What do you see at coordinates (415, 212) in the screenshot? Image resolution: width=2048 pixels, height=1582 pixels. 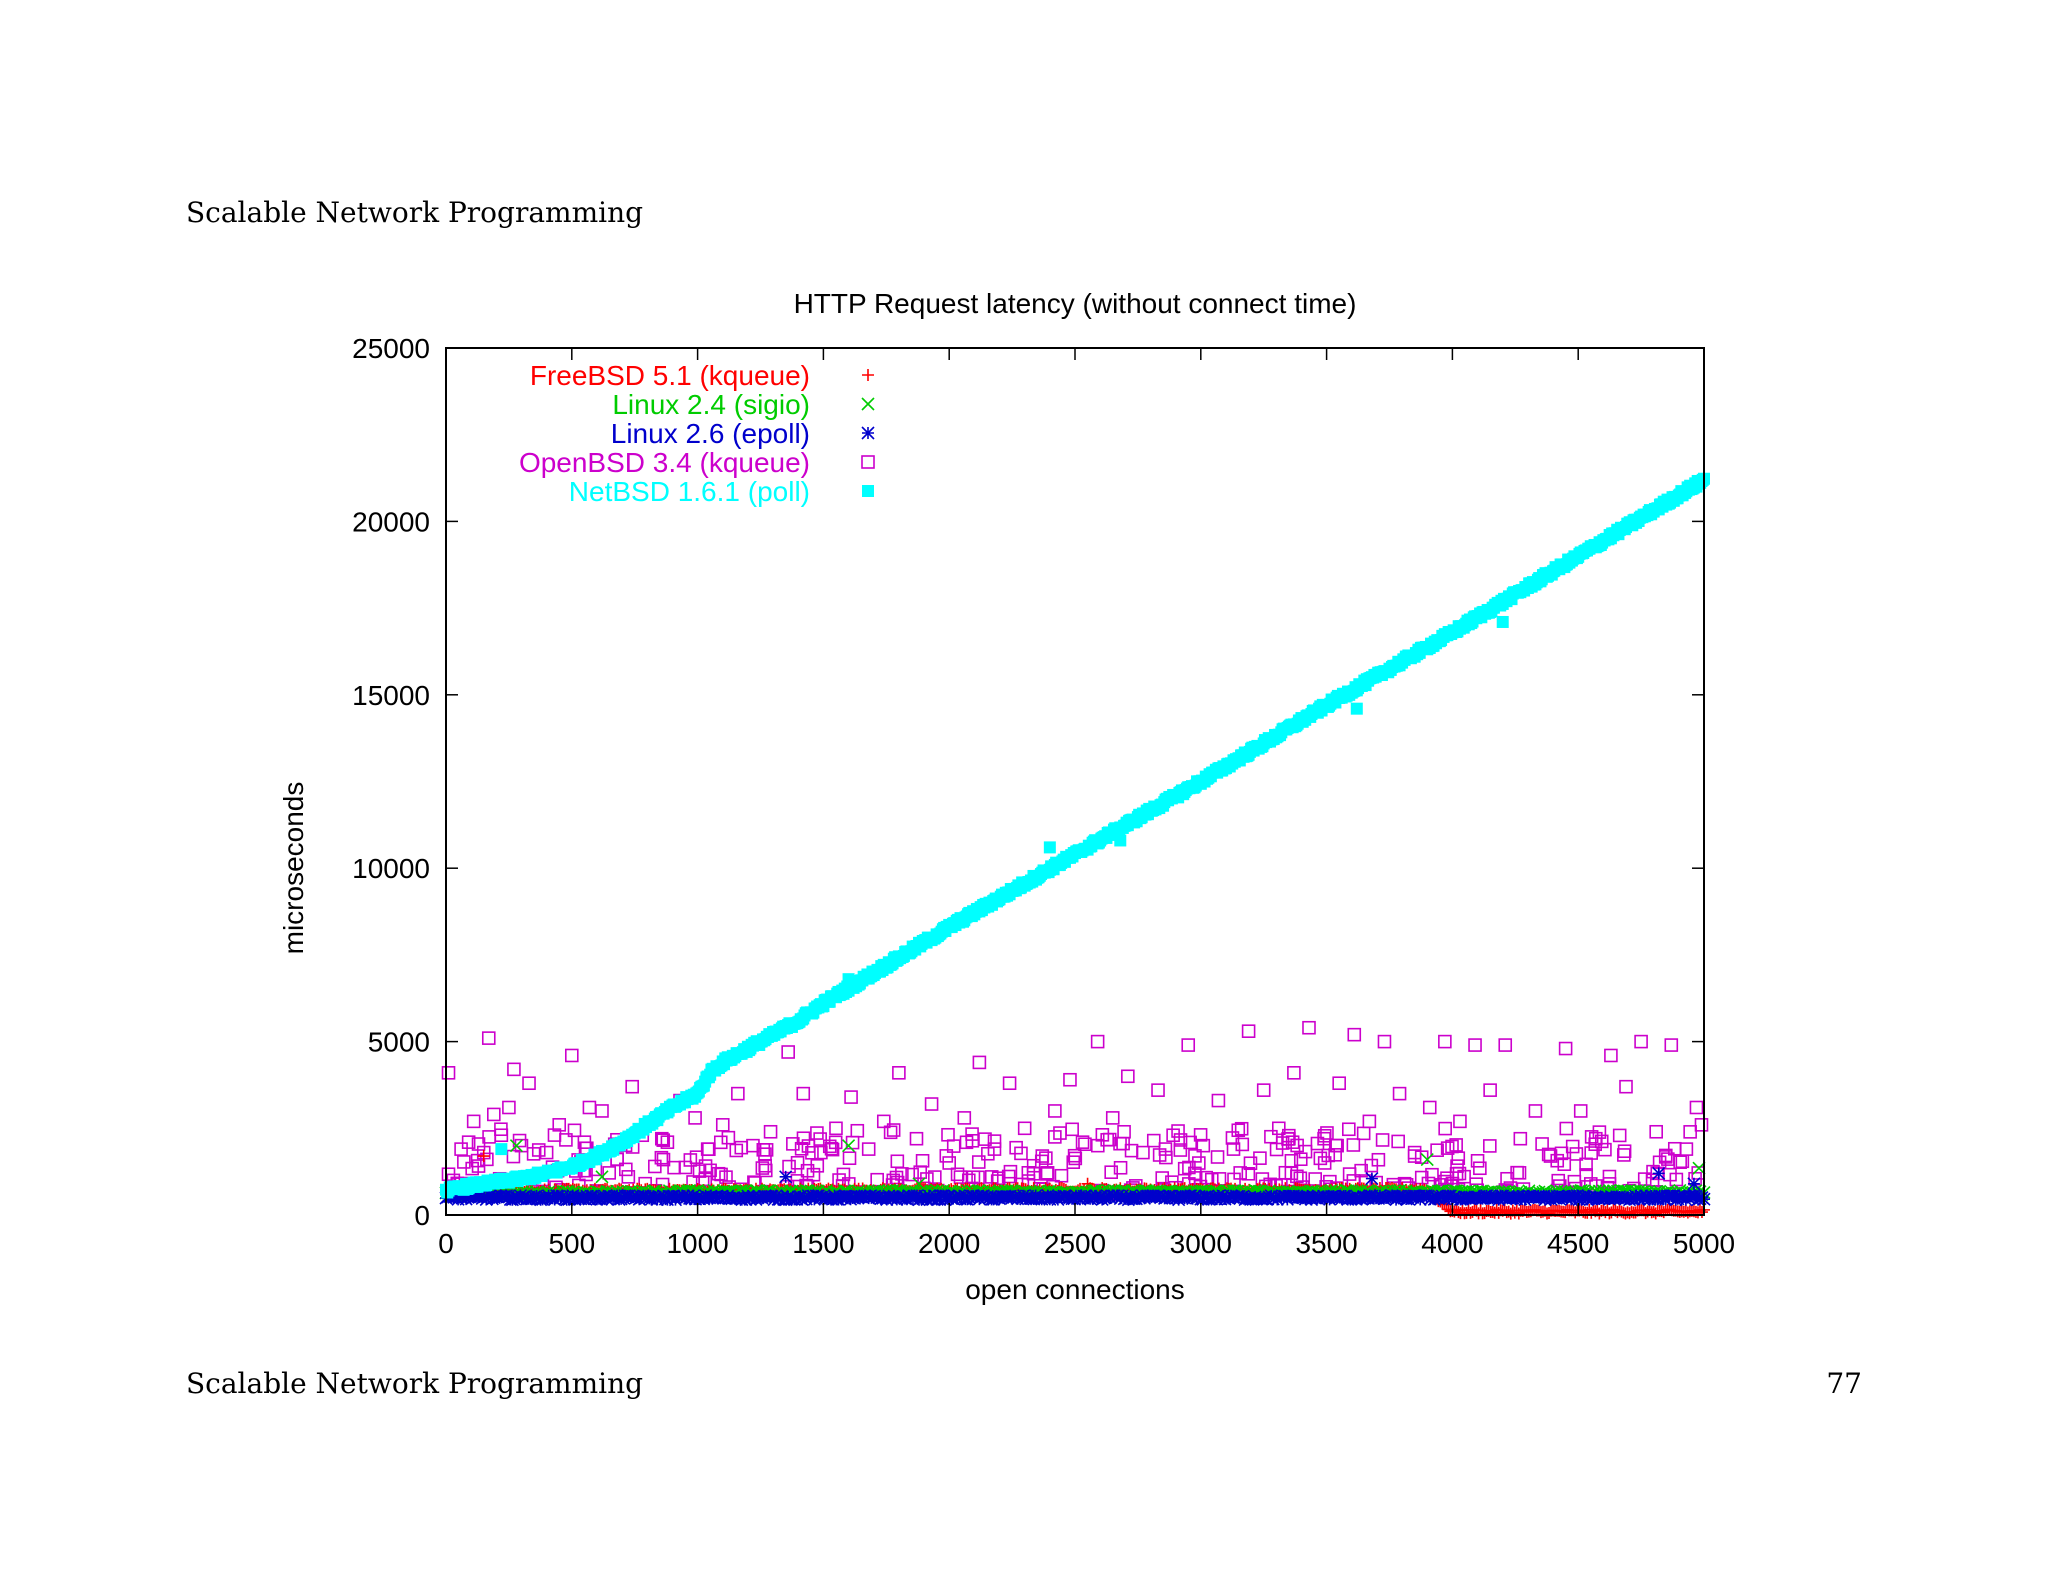 I see `page-header-title: Scalable Network Programming` at bounding box center [415, 212].